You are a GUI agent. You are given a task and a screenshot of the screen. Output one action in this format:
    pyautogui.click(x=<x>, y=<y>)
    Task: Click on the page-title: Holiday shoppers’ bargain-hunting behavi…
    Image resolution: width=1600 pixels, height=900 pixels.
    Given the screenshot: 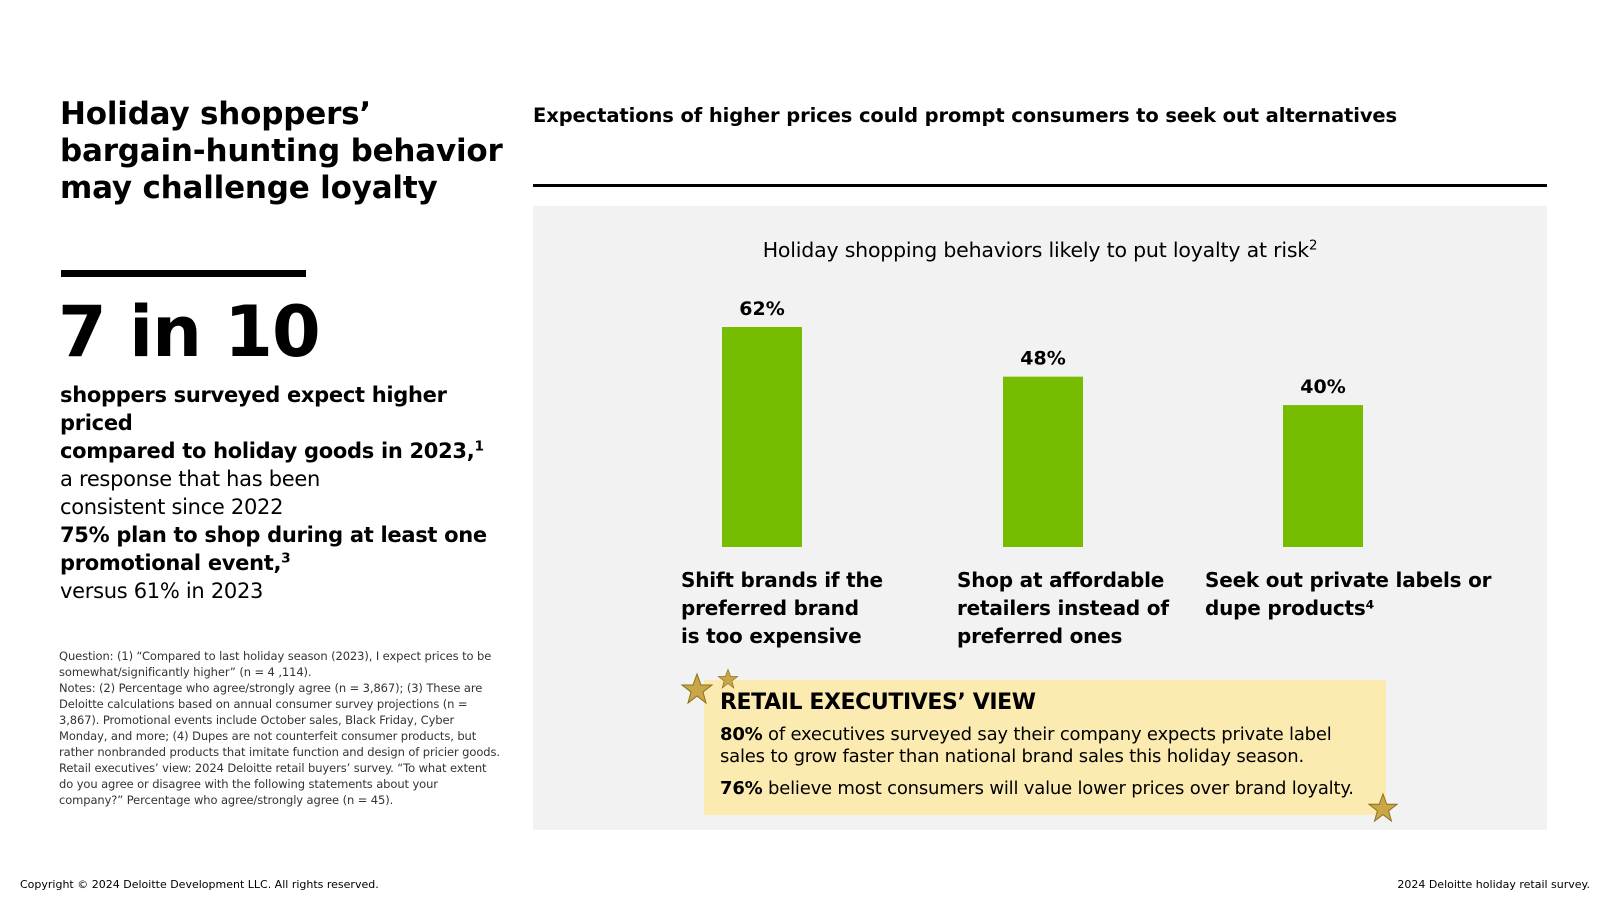 What is the action you would take?
    pyautogui.click(x=285, y=151)
    